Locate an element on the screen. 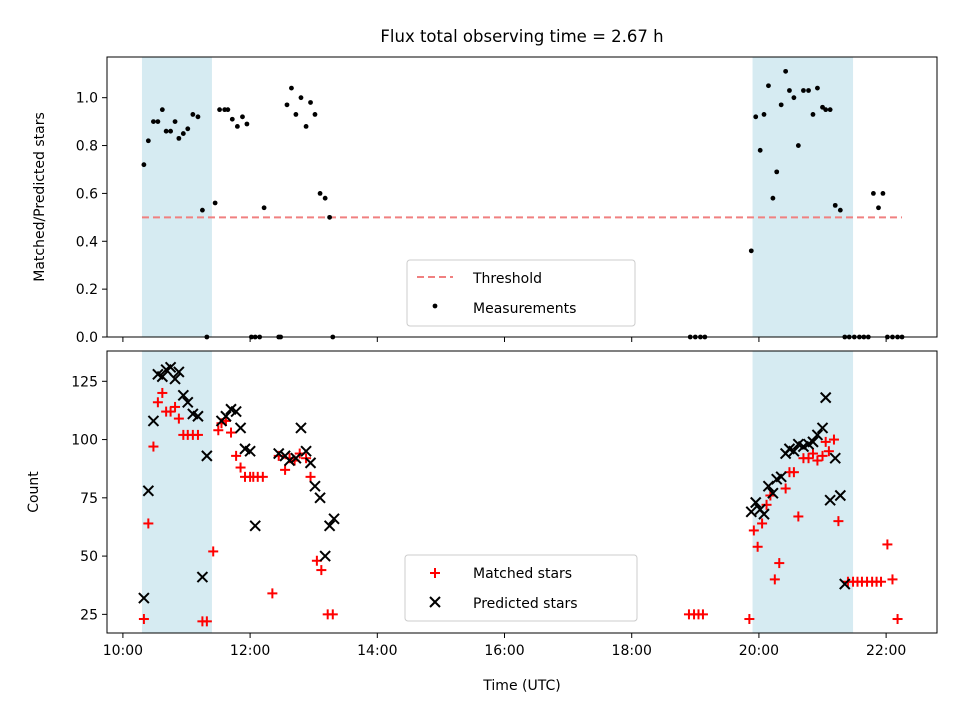  x-tick-label: 20:00 is located at coordinates (759, 651).